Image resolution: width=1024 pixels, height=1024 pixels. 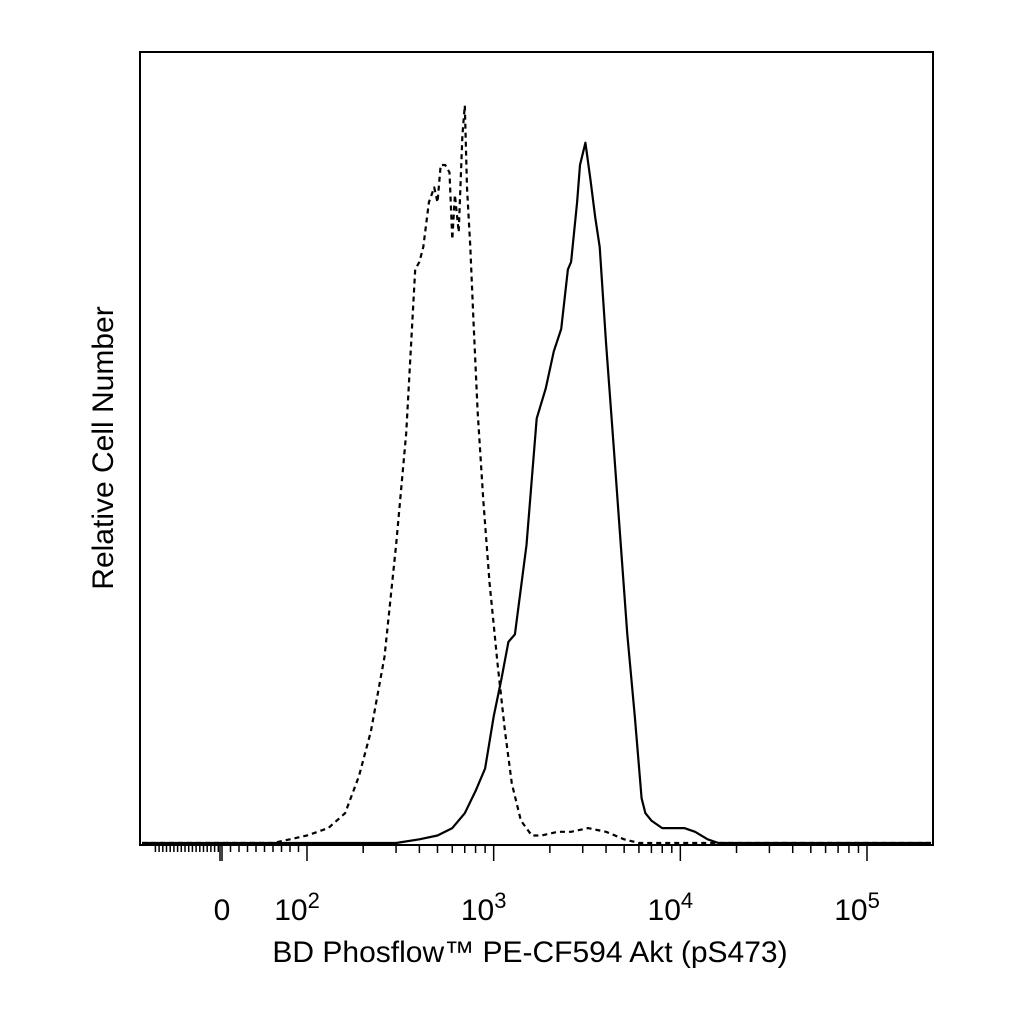 I want to click on y-axis-label: Relative Cell Number, so click(x=103, y=447).